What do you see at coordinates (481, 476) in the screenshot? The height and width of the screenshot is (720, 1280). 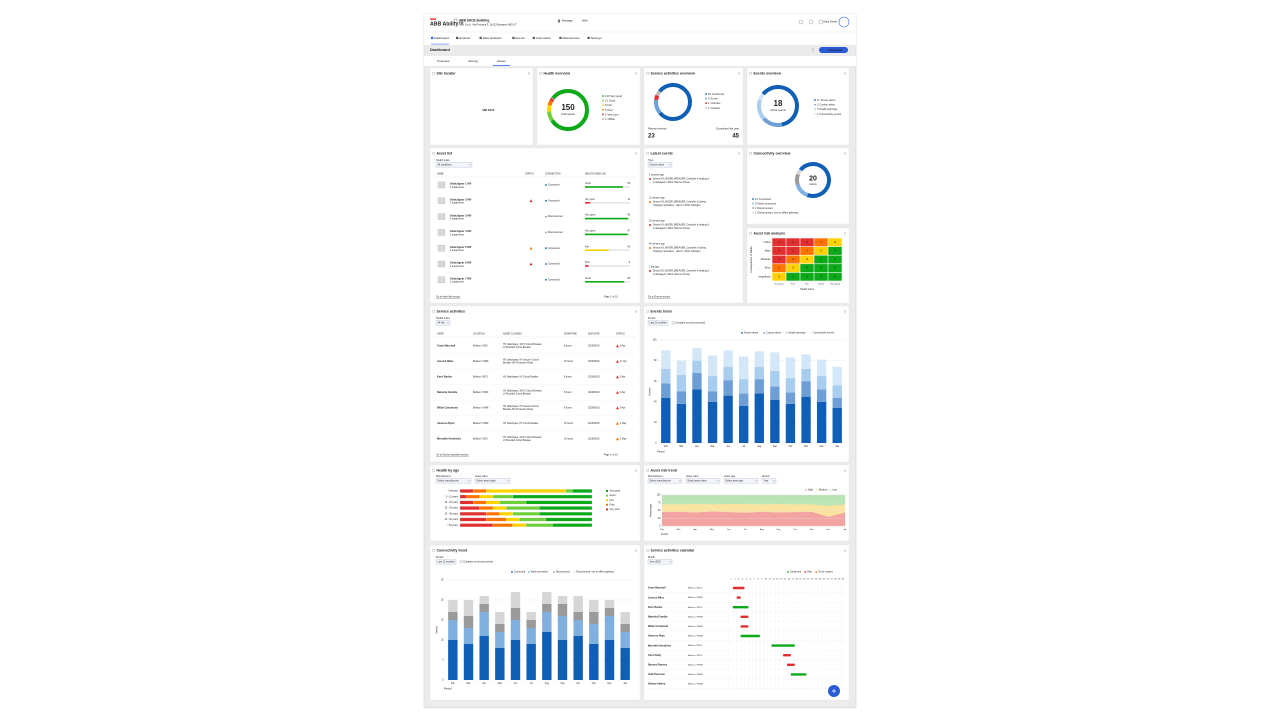 I see `filter-label: Asset class` at bounding box center [481, 476].